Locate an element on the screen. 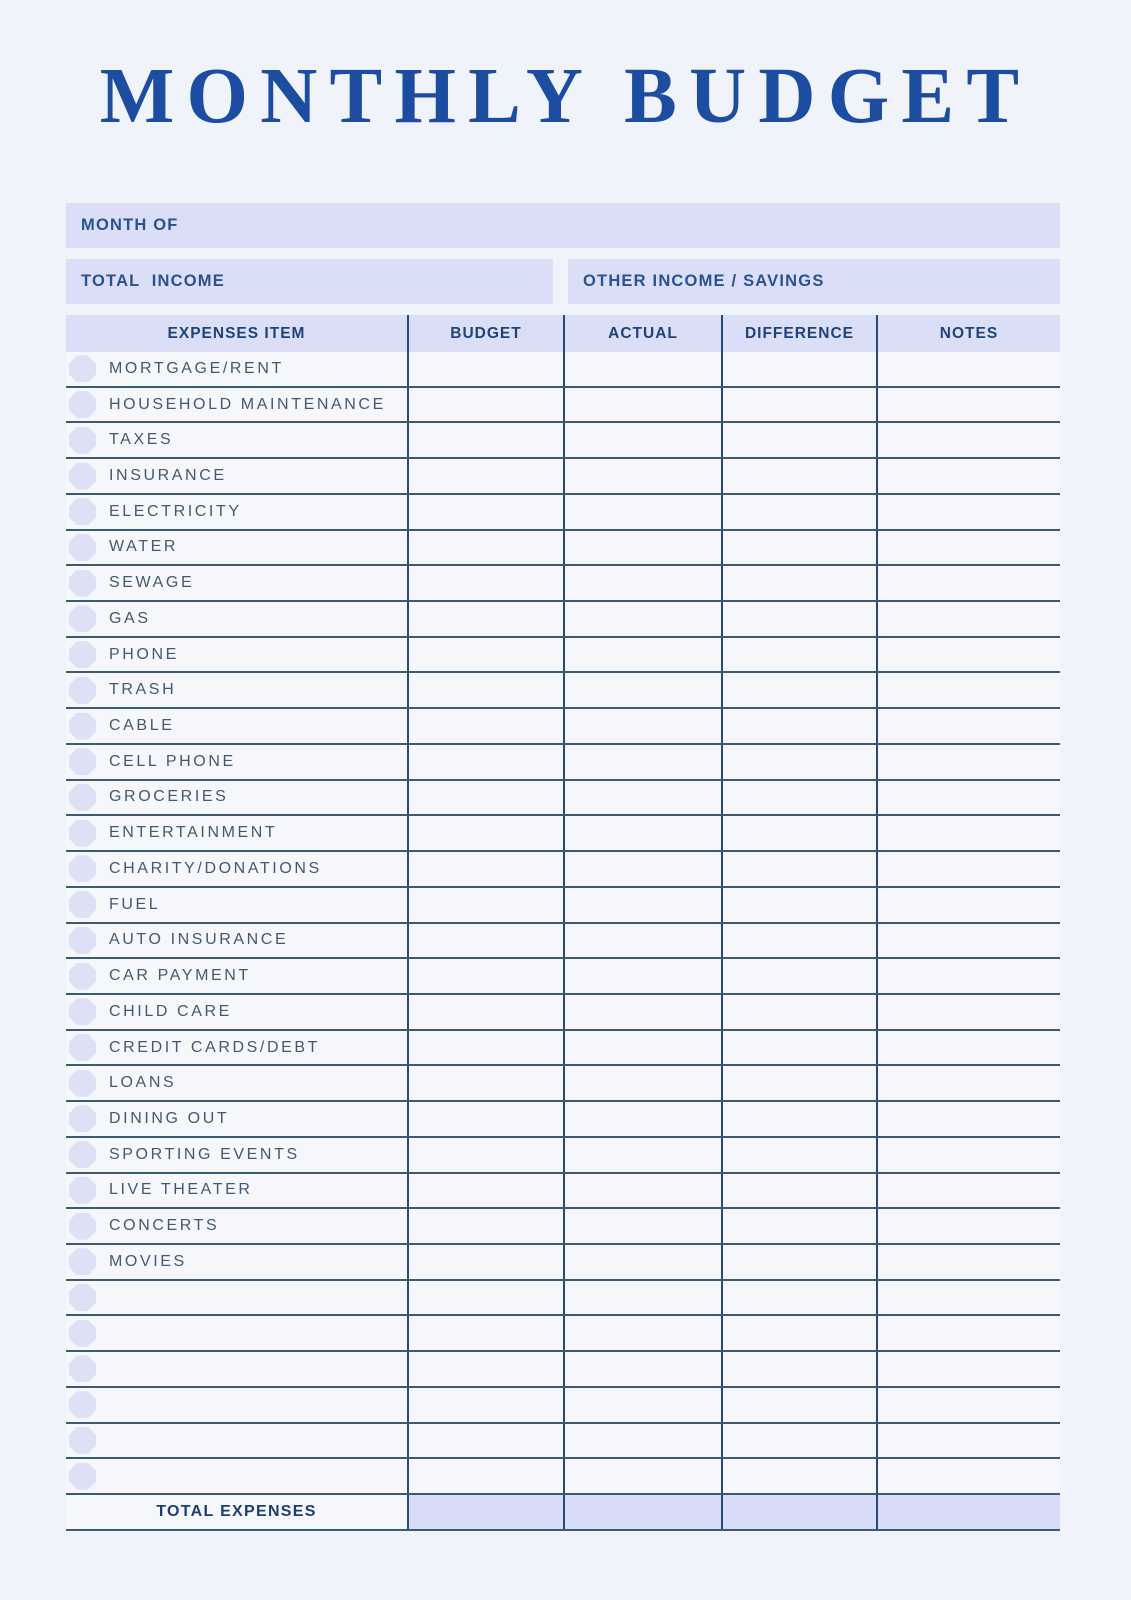 Image resolution: width=1131 pixels, height=1600 pixels. table-row is located at coordinates (563, 1477).